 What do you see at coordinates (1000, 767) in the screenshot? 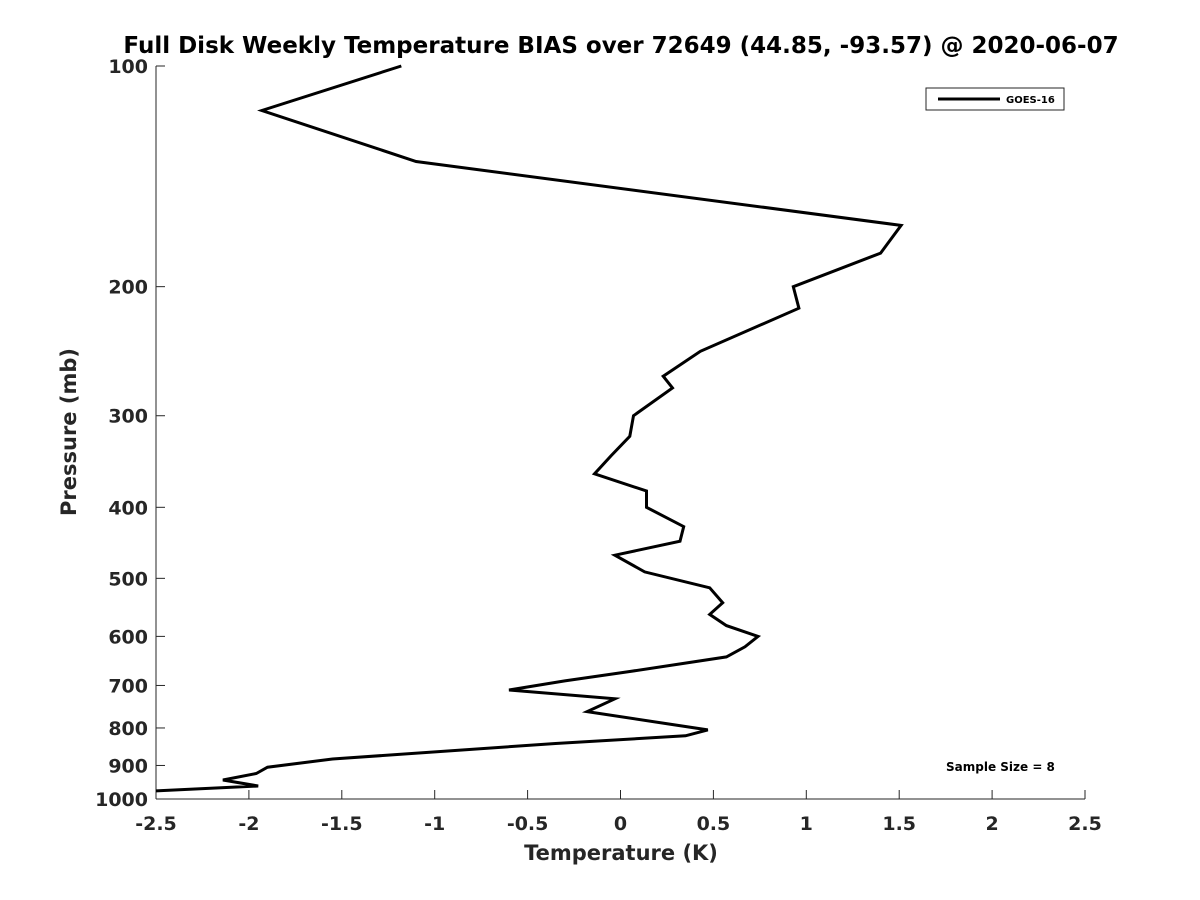
I see `sample-size-annotation: Sample Size = 8` at bounding box center [1000, 767].